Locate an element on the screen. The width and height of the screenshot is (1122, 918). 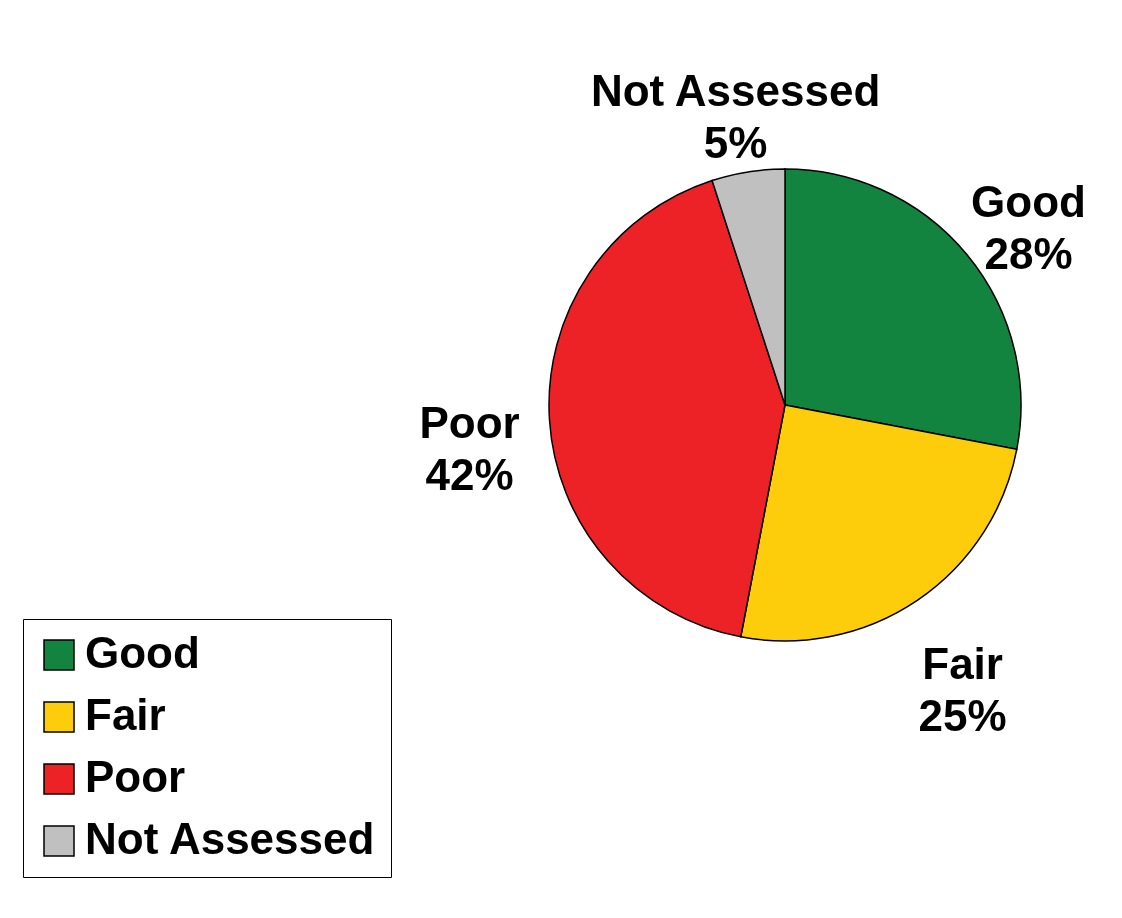
data-label: 25% is located at coordinates (962, 716).